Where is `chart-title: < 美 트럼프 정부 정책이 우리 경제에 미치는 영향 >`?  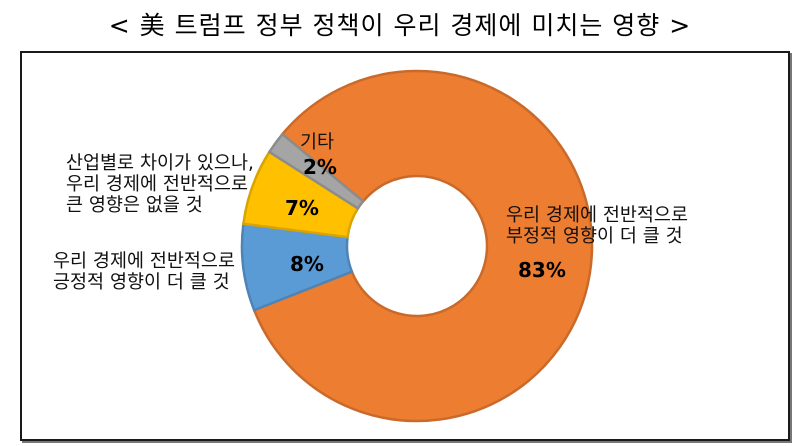 chart-title: < 美 트럼프 정부 정책이 우리 경제에 미치는 영향 > is located at coordinates (400, 25).